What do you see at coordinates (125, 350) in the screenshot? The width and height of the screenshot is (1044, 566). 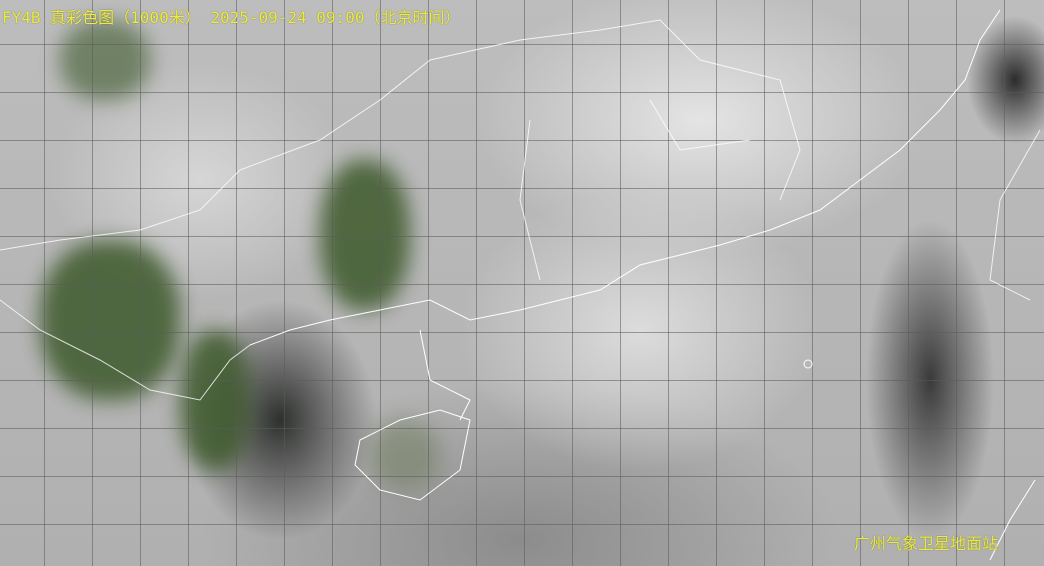 I see `vietnam-border` at bounding box center [125, 350].